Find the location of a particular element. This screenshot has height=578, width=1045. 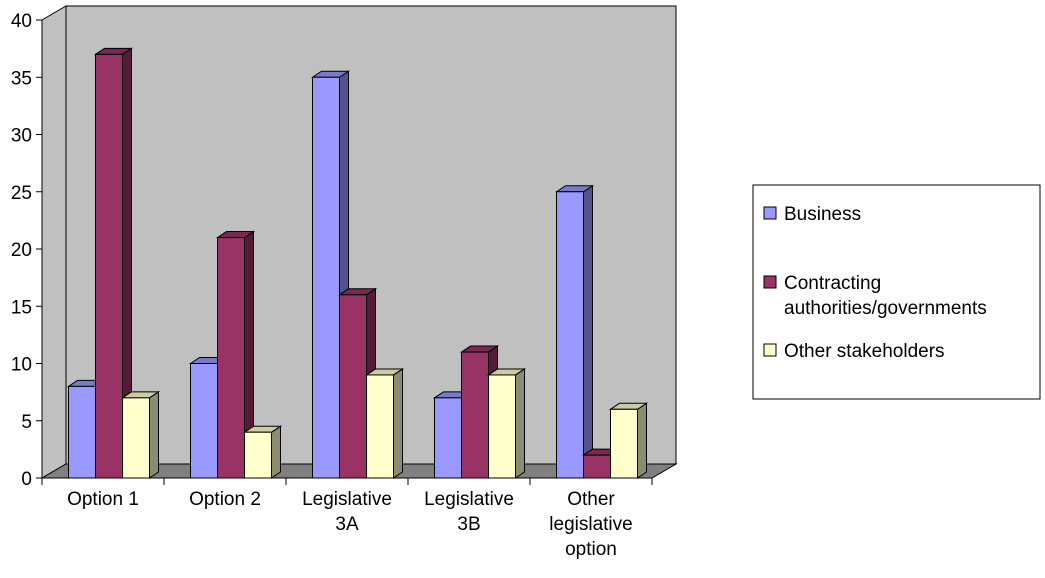

x-tick-label: Legislative 3A is located at coordinates (347, 512).